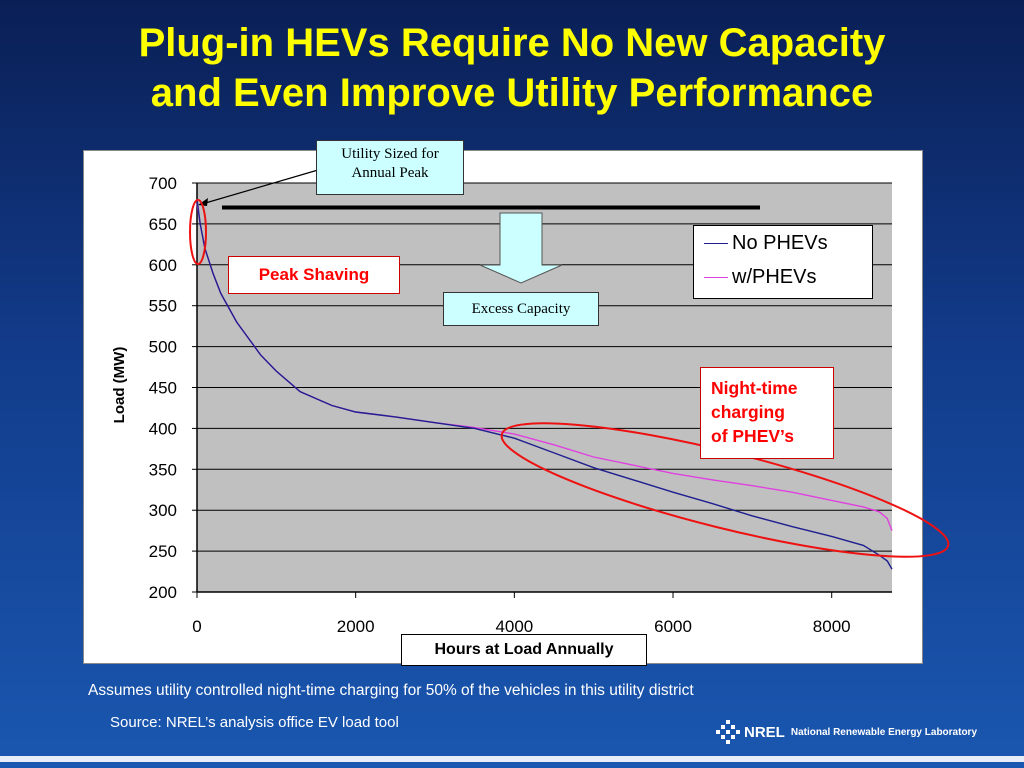 The image size is (1024, 768). I want to click on slide-title-line1: Plug-in HEVs Require No New Capacity, so click(512, 43).